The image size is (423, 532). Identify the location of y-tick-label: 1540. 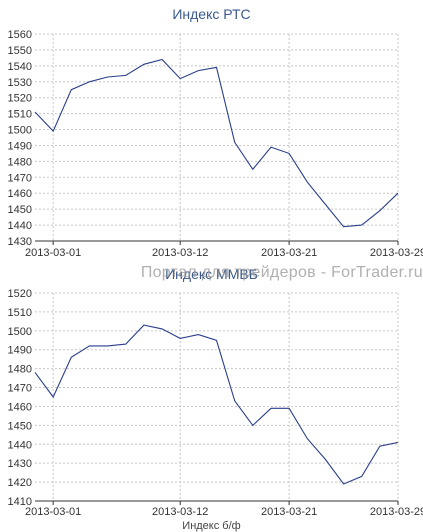
(20, 67).